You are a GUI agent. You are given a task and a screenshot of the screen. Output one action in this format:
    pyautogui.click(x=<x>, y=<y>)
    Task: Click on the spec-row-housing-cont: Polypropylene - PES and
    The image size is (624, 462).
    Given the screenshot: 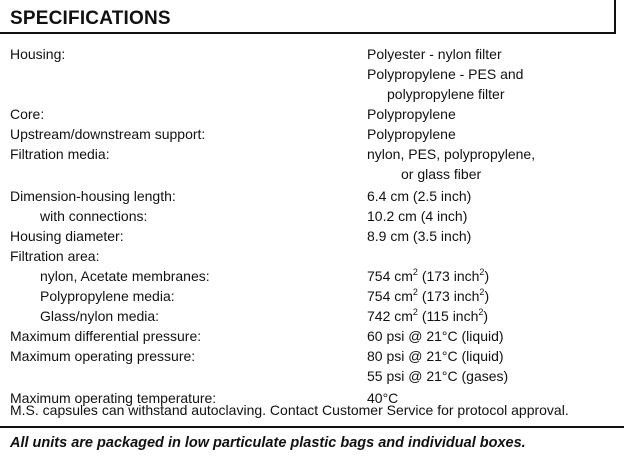 What is the action you would take?
    pyautogui.click(x=308, y=74)
    